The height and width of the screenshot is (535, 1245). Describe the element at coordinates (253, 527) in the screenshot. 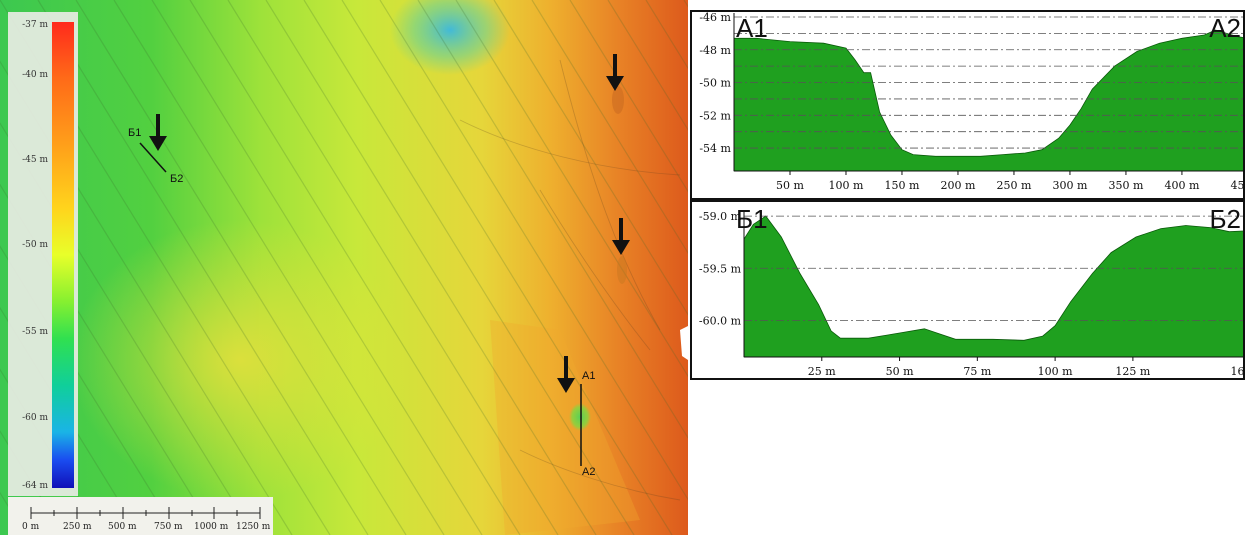

I see `scale-label: 1250 m` at that location.